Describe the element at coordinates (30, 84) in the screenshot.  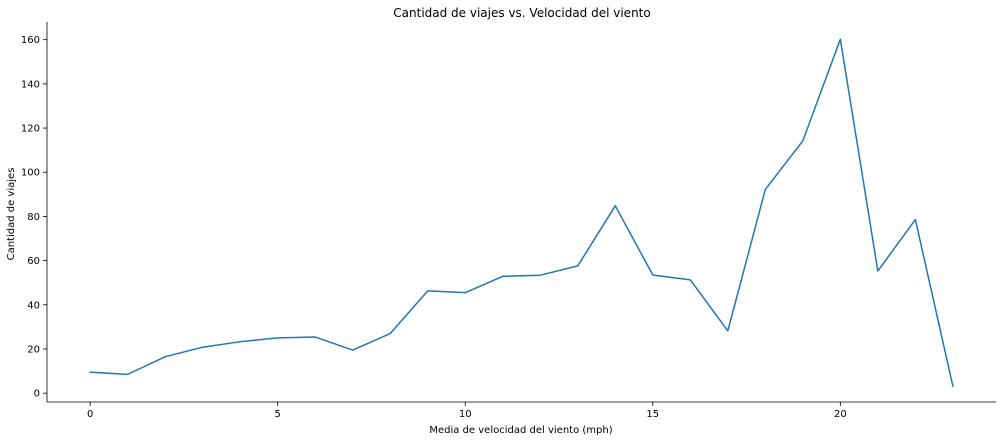
I see `y-tick-label: 140` at that location.